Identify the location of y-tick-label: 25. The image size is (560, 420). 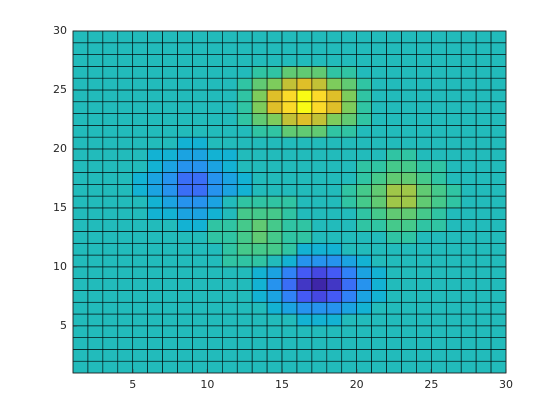
(60, 89).